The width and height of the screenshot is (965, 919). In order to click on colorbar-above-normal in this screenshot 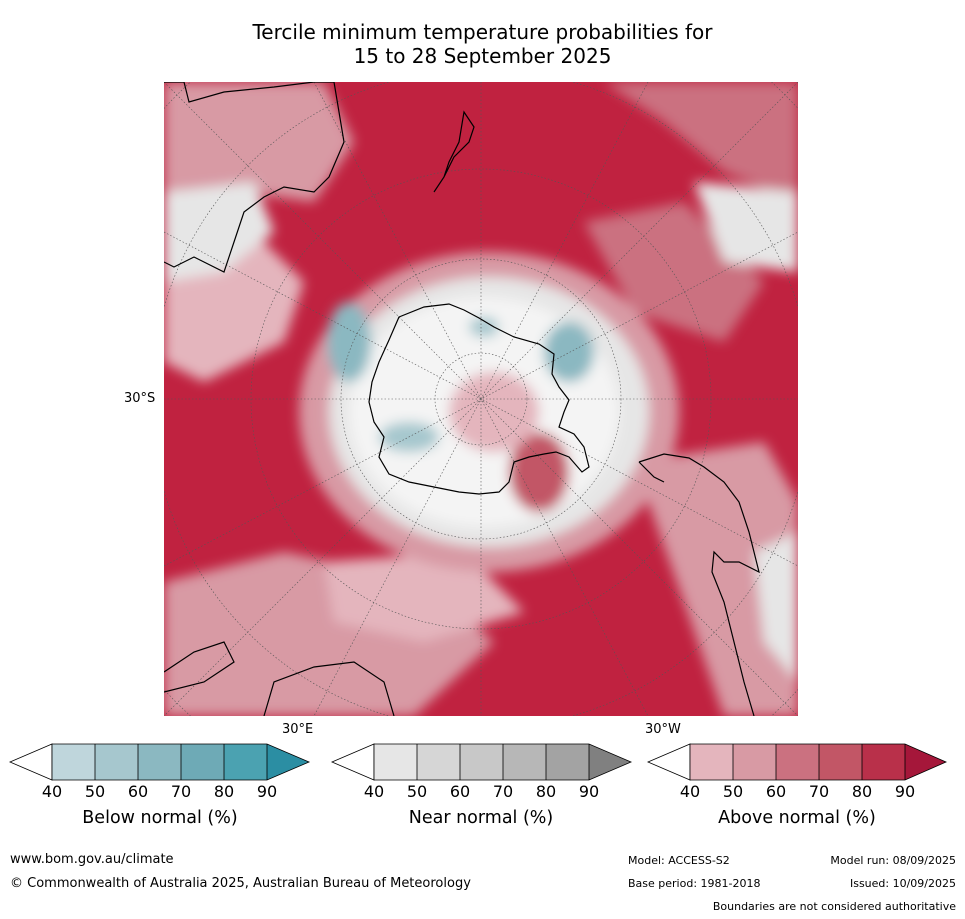, I will do `click(797, 762)`.